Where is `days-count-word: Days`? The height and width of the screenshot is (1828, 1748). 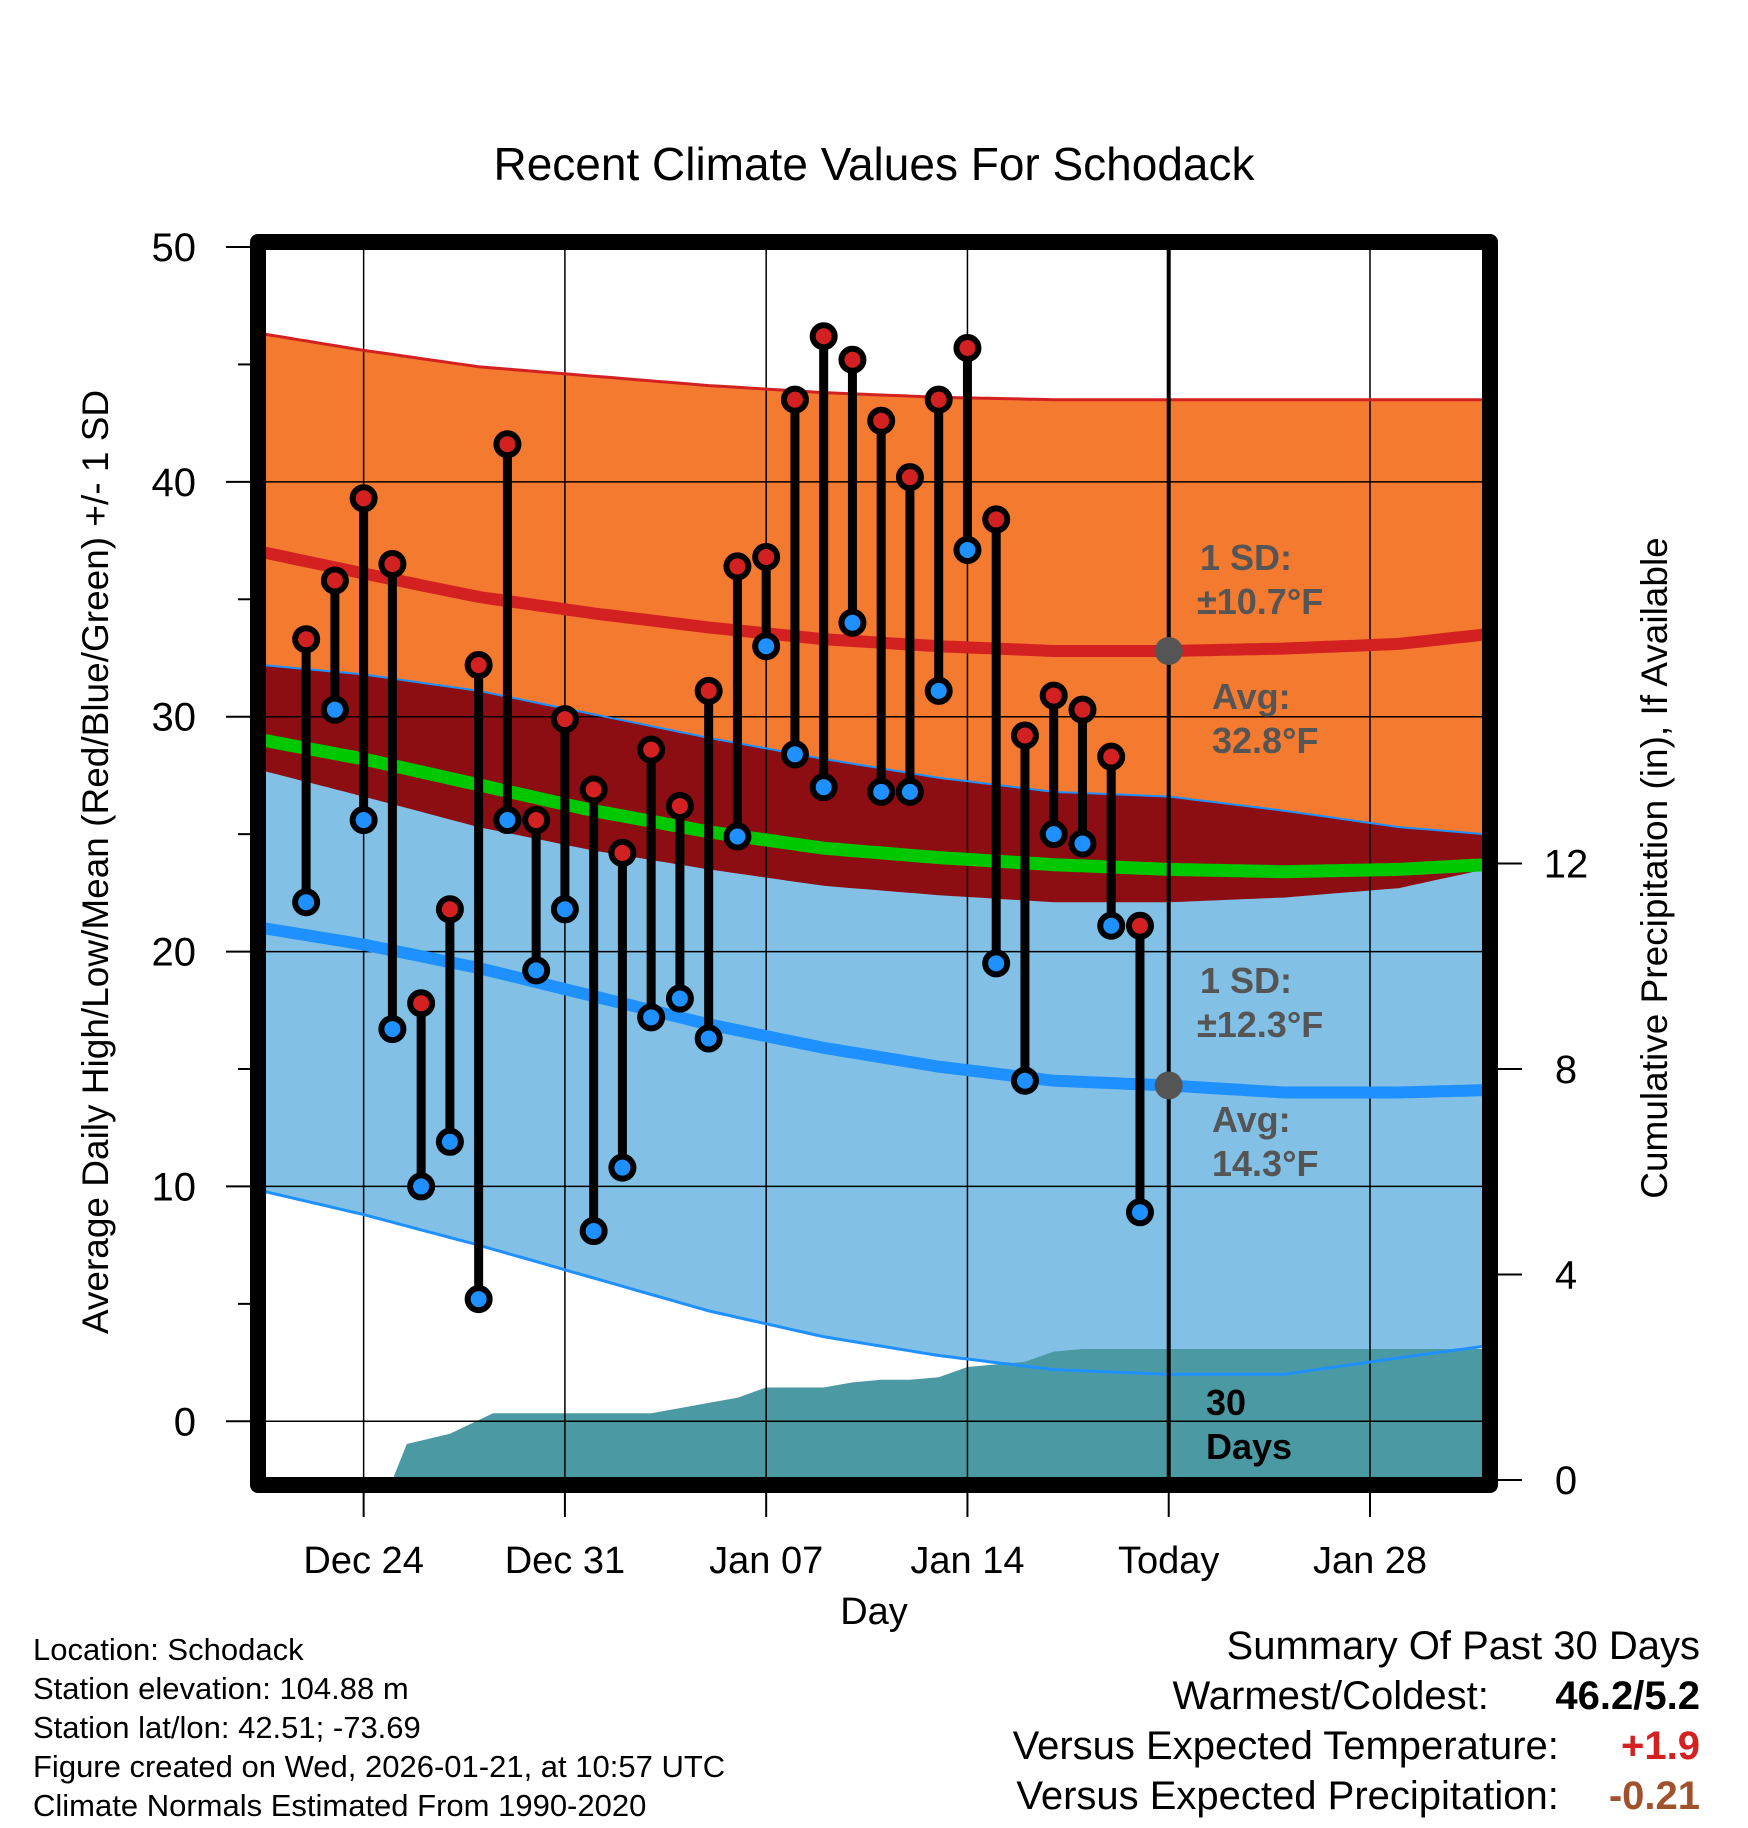
days-count-word: Days is located at coordinates (1249, 1446).